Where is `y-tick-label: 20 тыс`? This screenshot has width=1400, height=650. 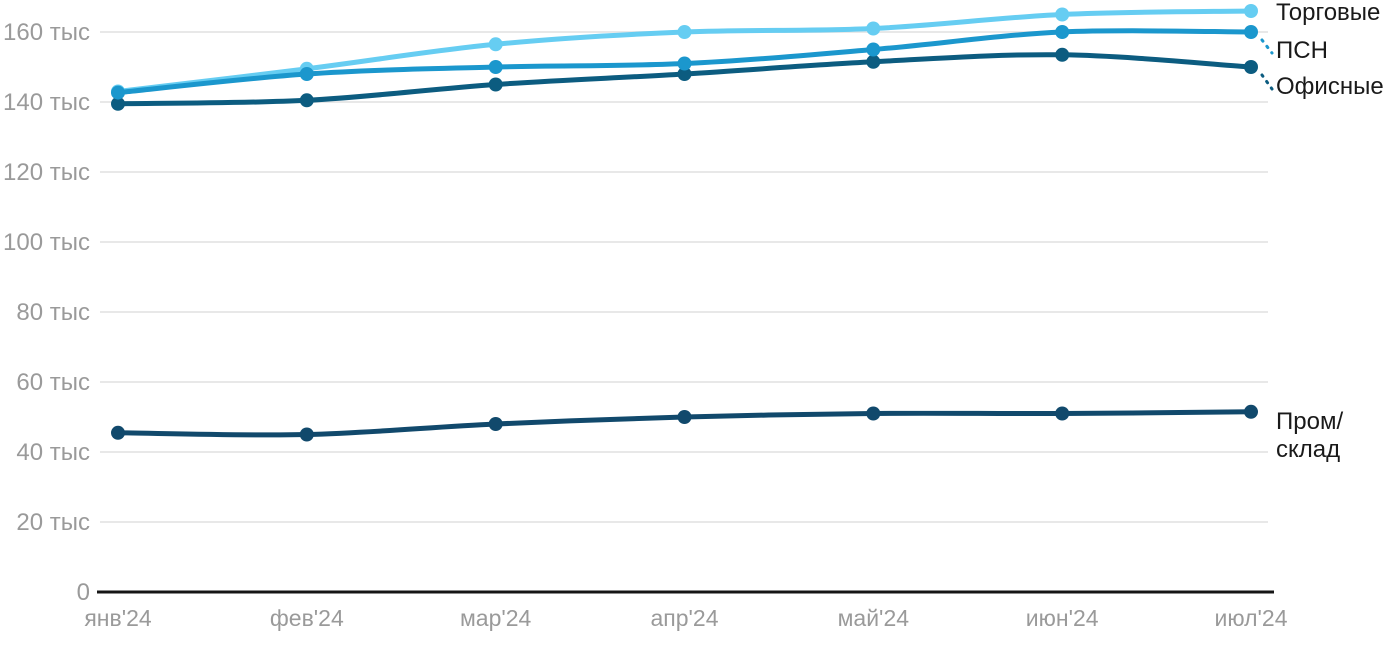
y-tick-label: 20 тыс is located at coordinates (53, 522).